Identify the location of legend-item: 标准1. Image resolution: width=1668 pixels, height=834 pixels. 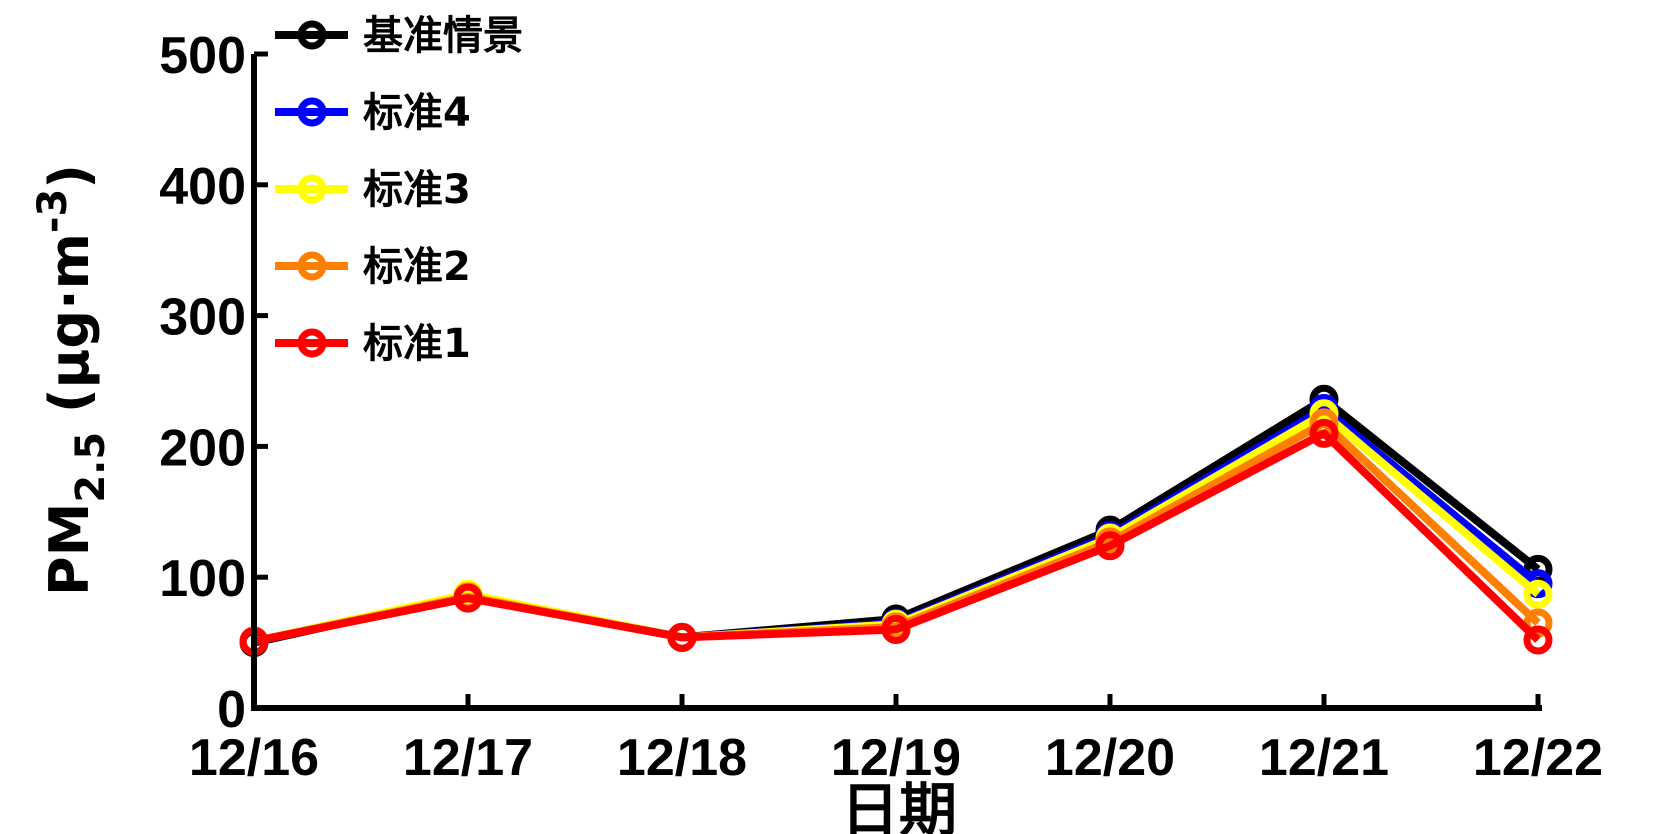
(373, 344).